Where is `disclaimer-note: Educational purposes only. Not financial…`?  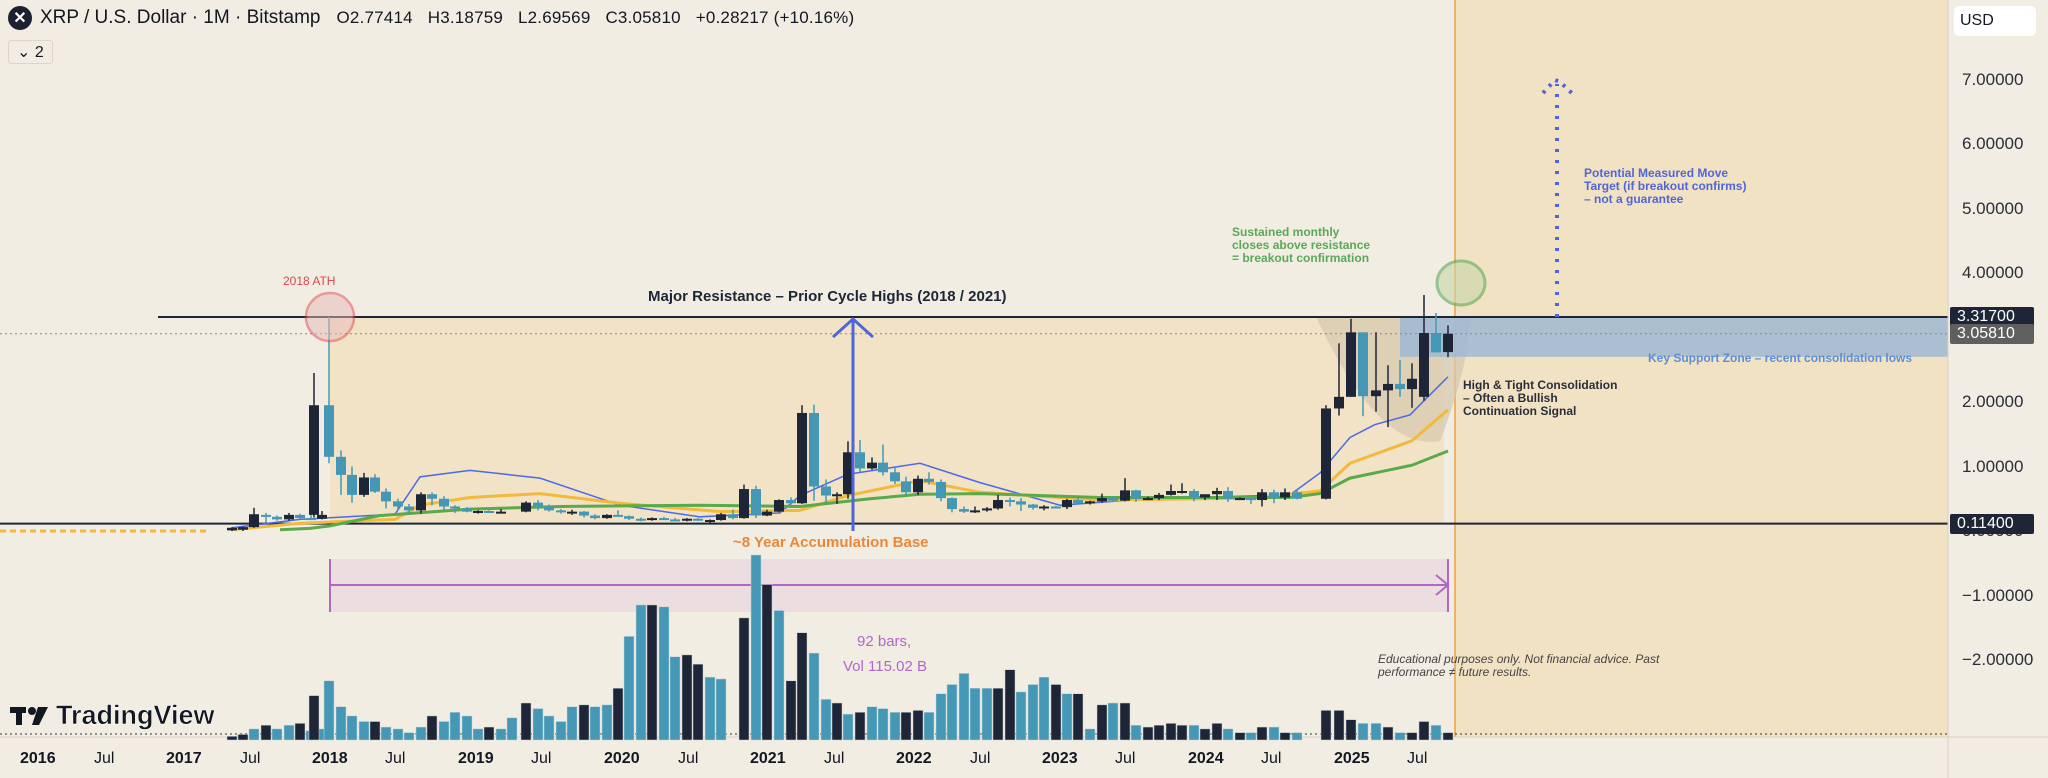
disclaimer-note: Educational purposes only. Not financial… is located at coordinates (1519, 665).